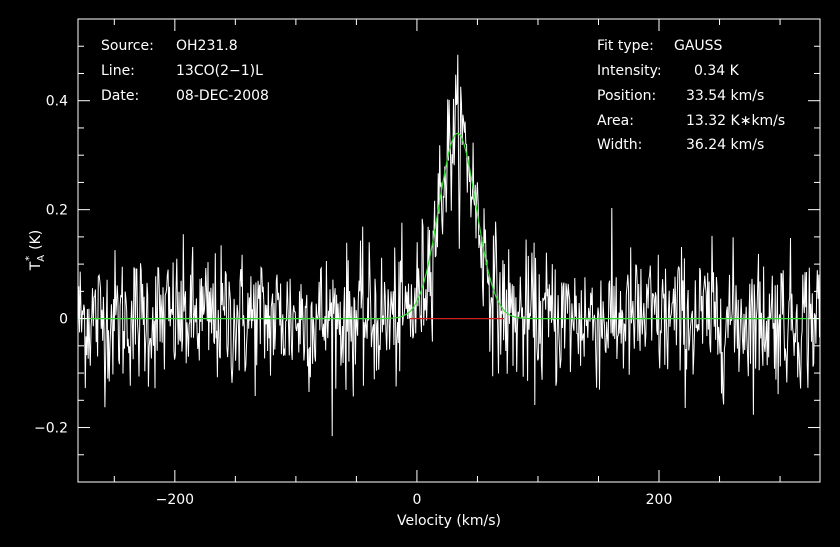 Image resolution: width=840 pixels, height=547 pixels. Describe the element at coordinates (175, 500) in the screenshot. I see `x-tick-label: −200` at that location.